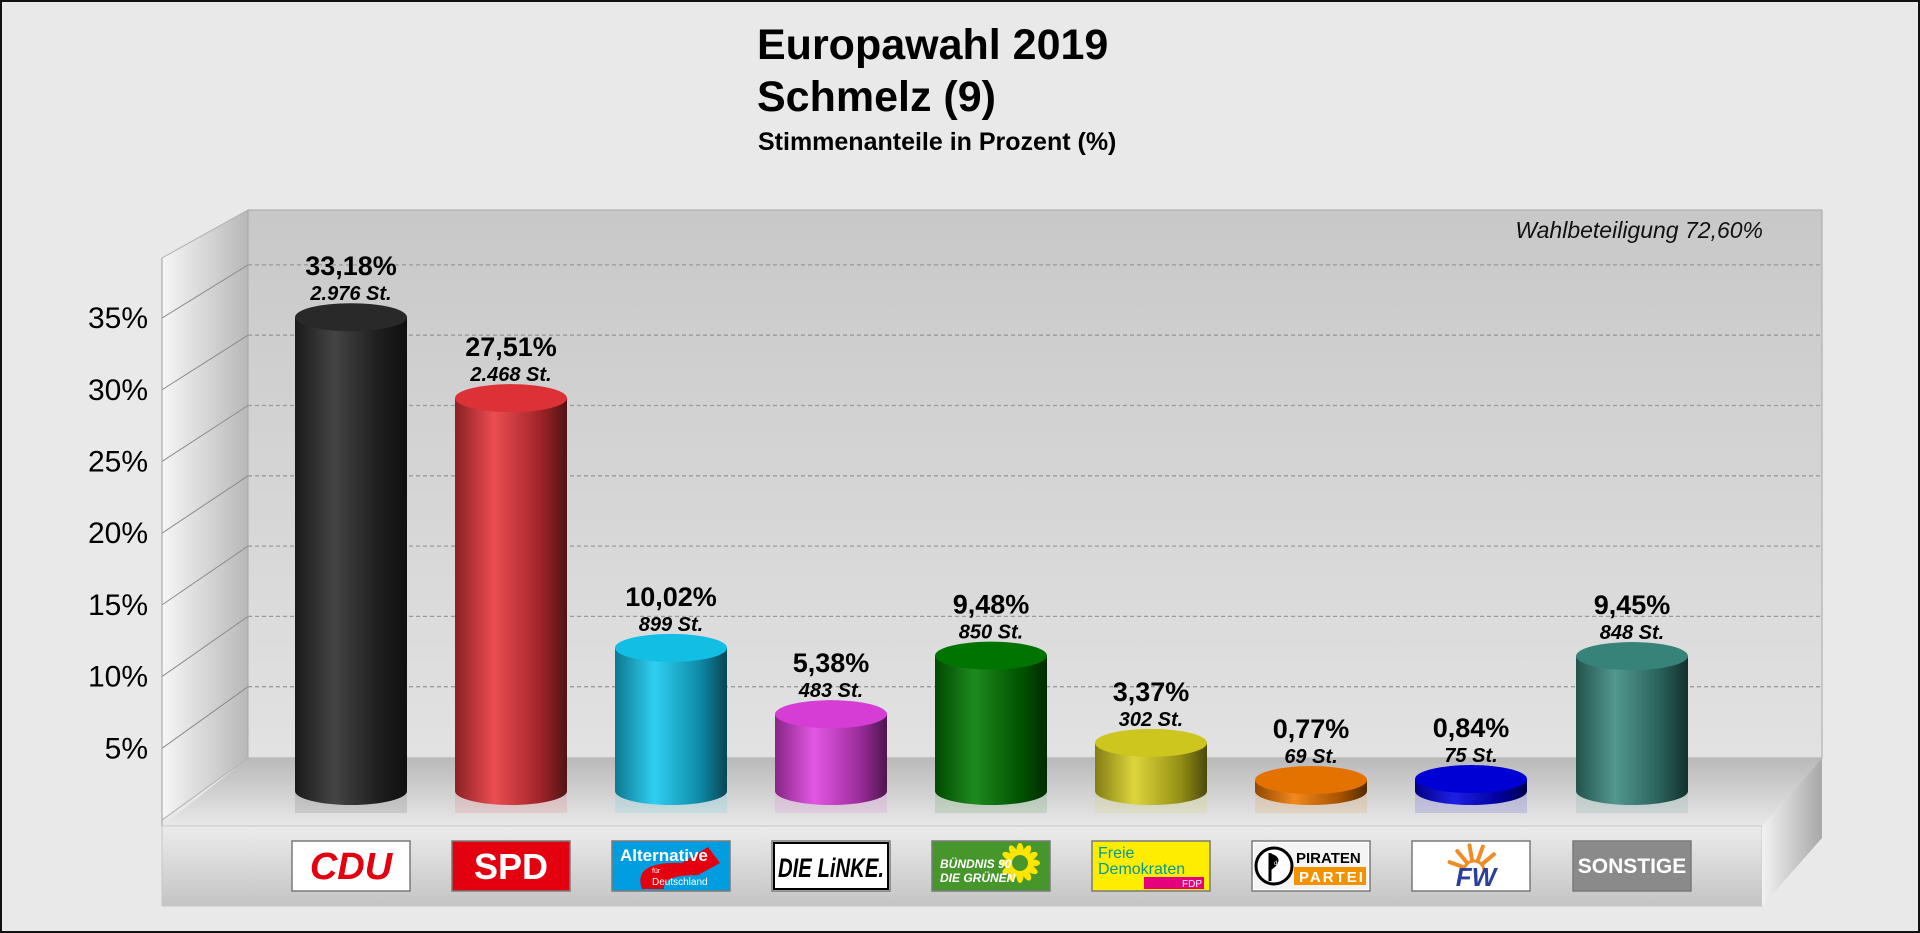 This screenshot has width=1920, height=933. I want to click on y-tick-label: 30%, so click(118, 390).